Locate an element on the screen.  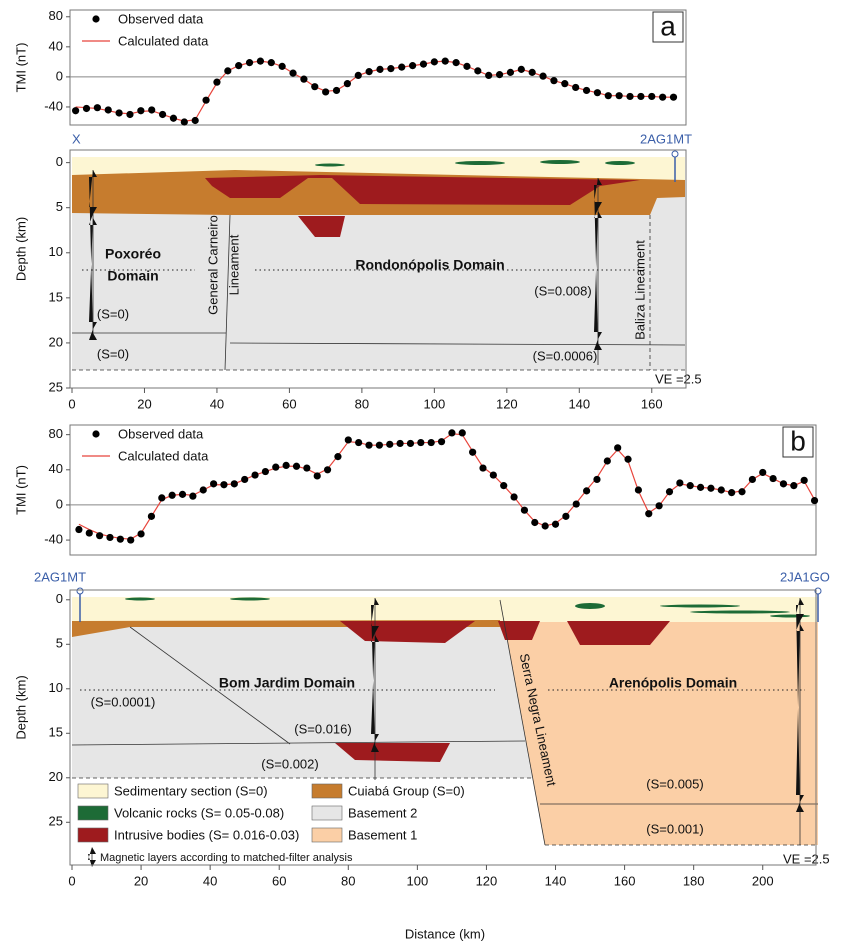
x-tick-label: 120 is located at coordinates (487, 880).